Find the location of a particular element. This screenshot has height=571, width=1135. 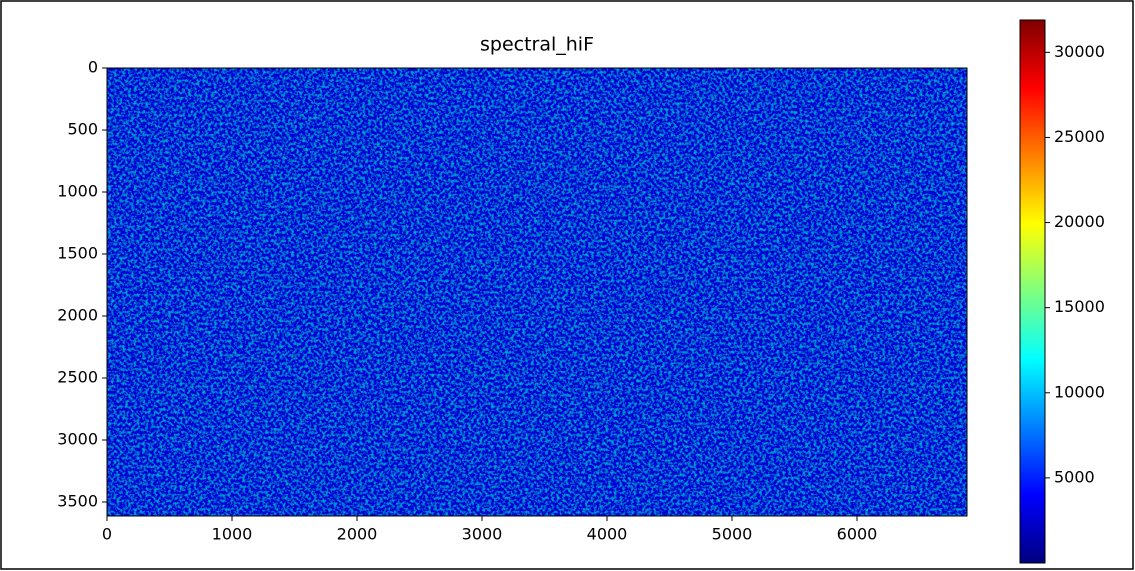

y-tick-label: 3500 is located at coordinates (77, 500).